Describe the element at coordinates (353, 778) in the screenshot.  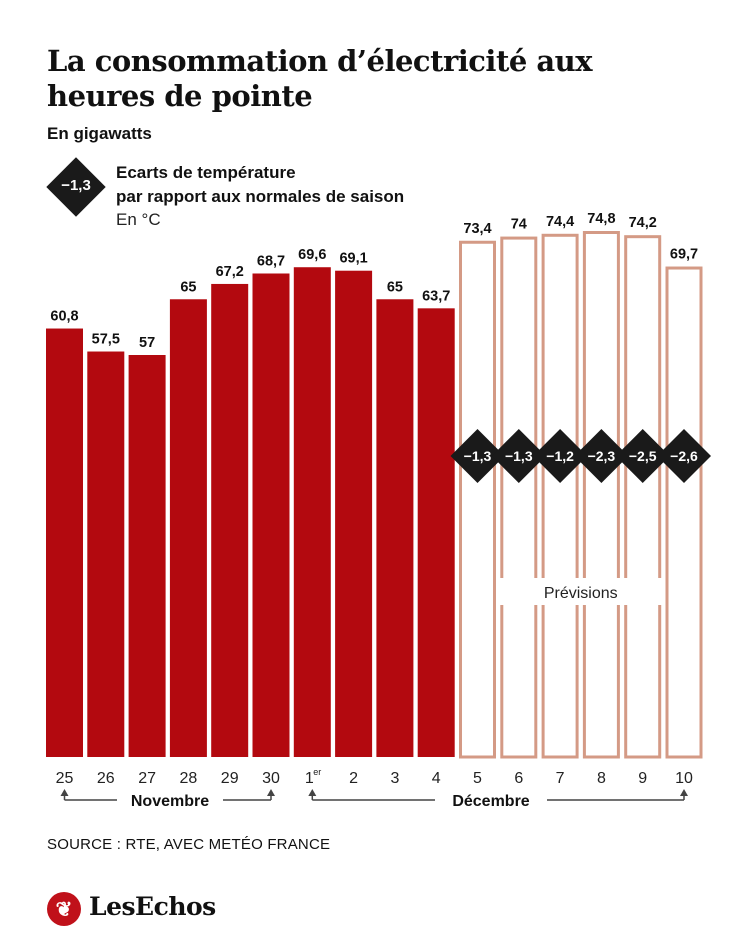
I see `x-tick-label: 2` at that location.